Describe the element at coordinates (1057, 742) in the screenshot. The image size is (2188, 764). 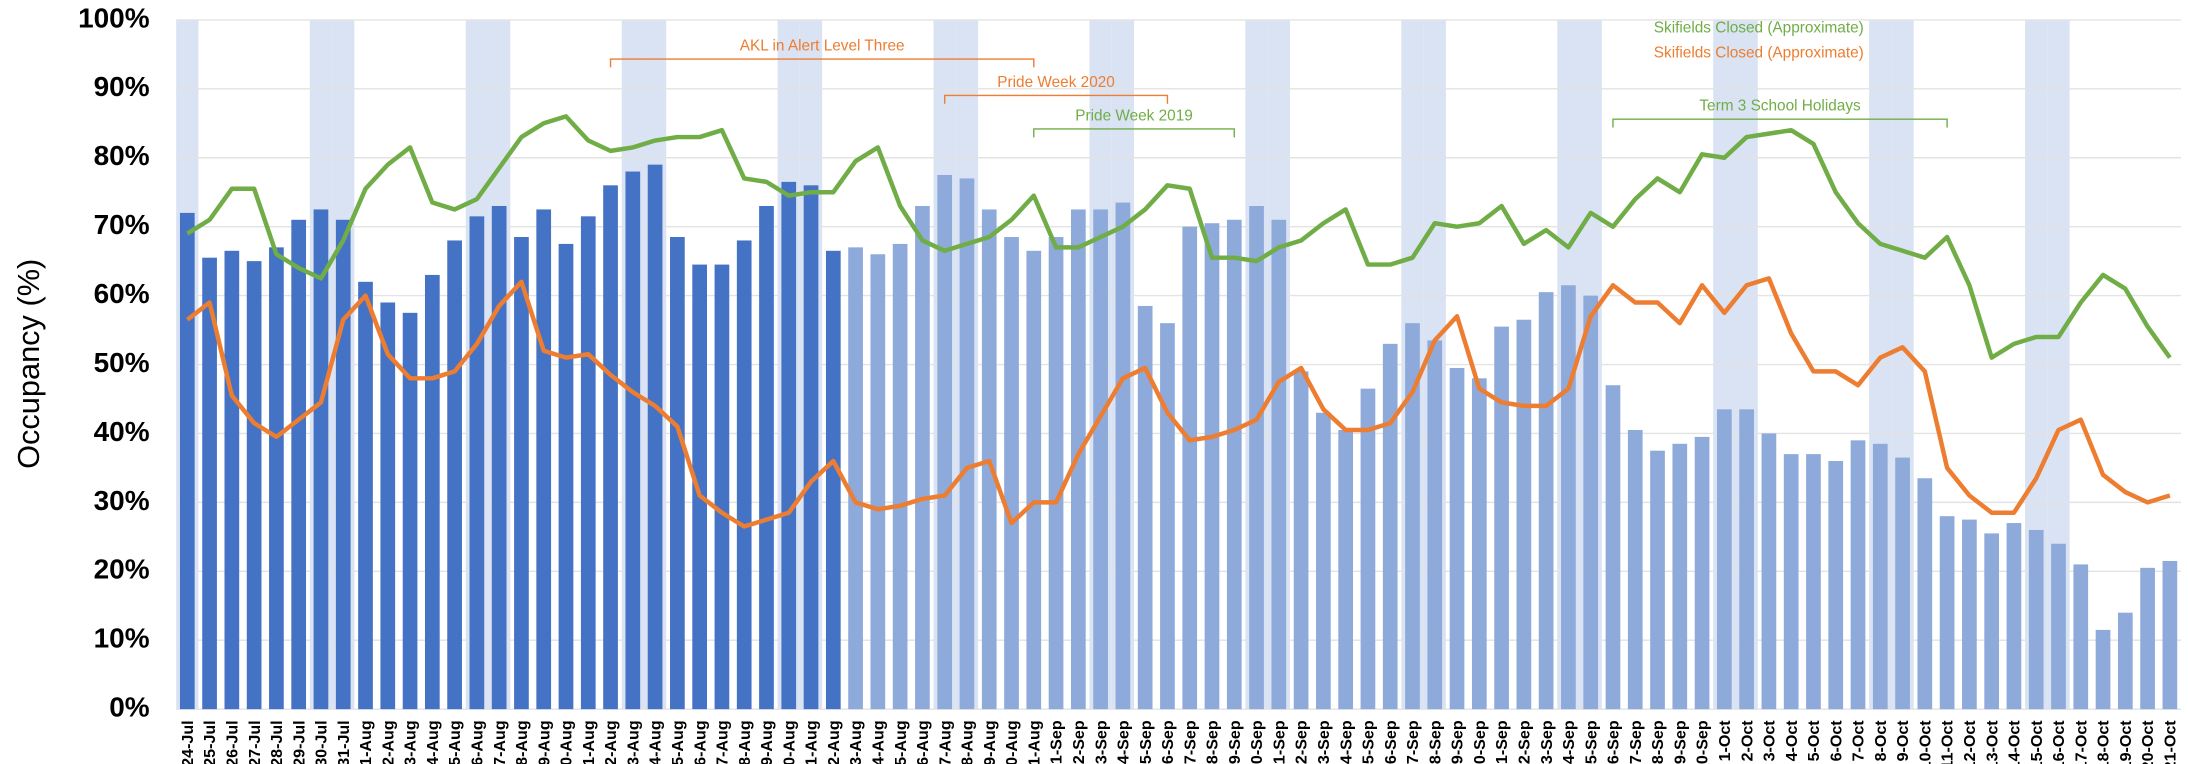
I see `x-tick-label: 1-Sep` at that location.